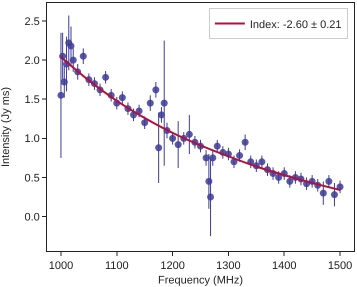 The height and width of the screenshot is (287, 357). Describe the element at coordinates (296, 24) in the screenshot. I see `legend-label: Index: -2.60 ± 0.21` at that location.